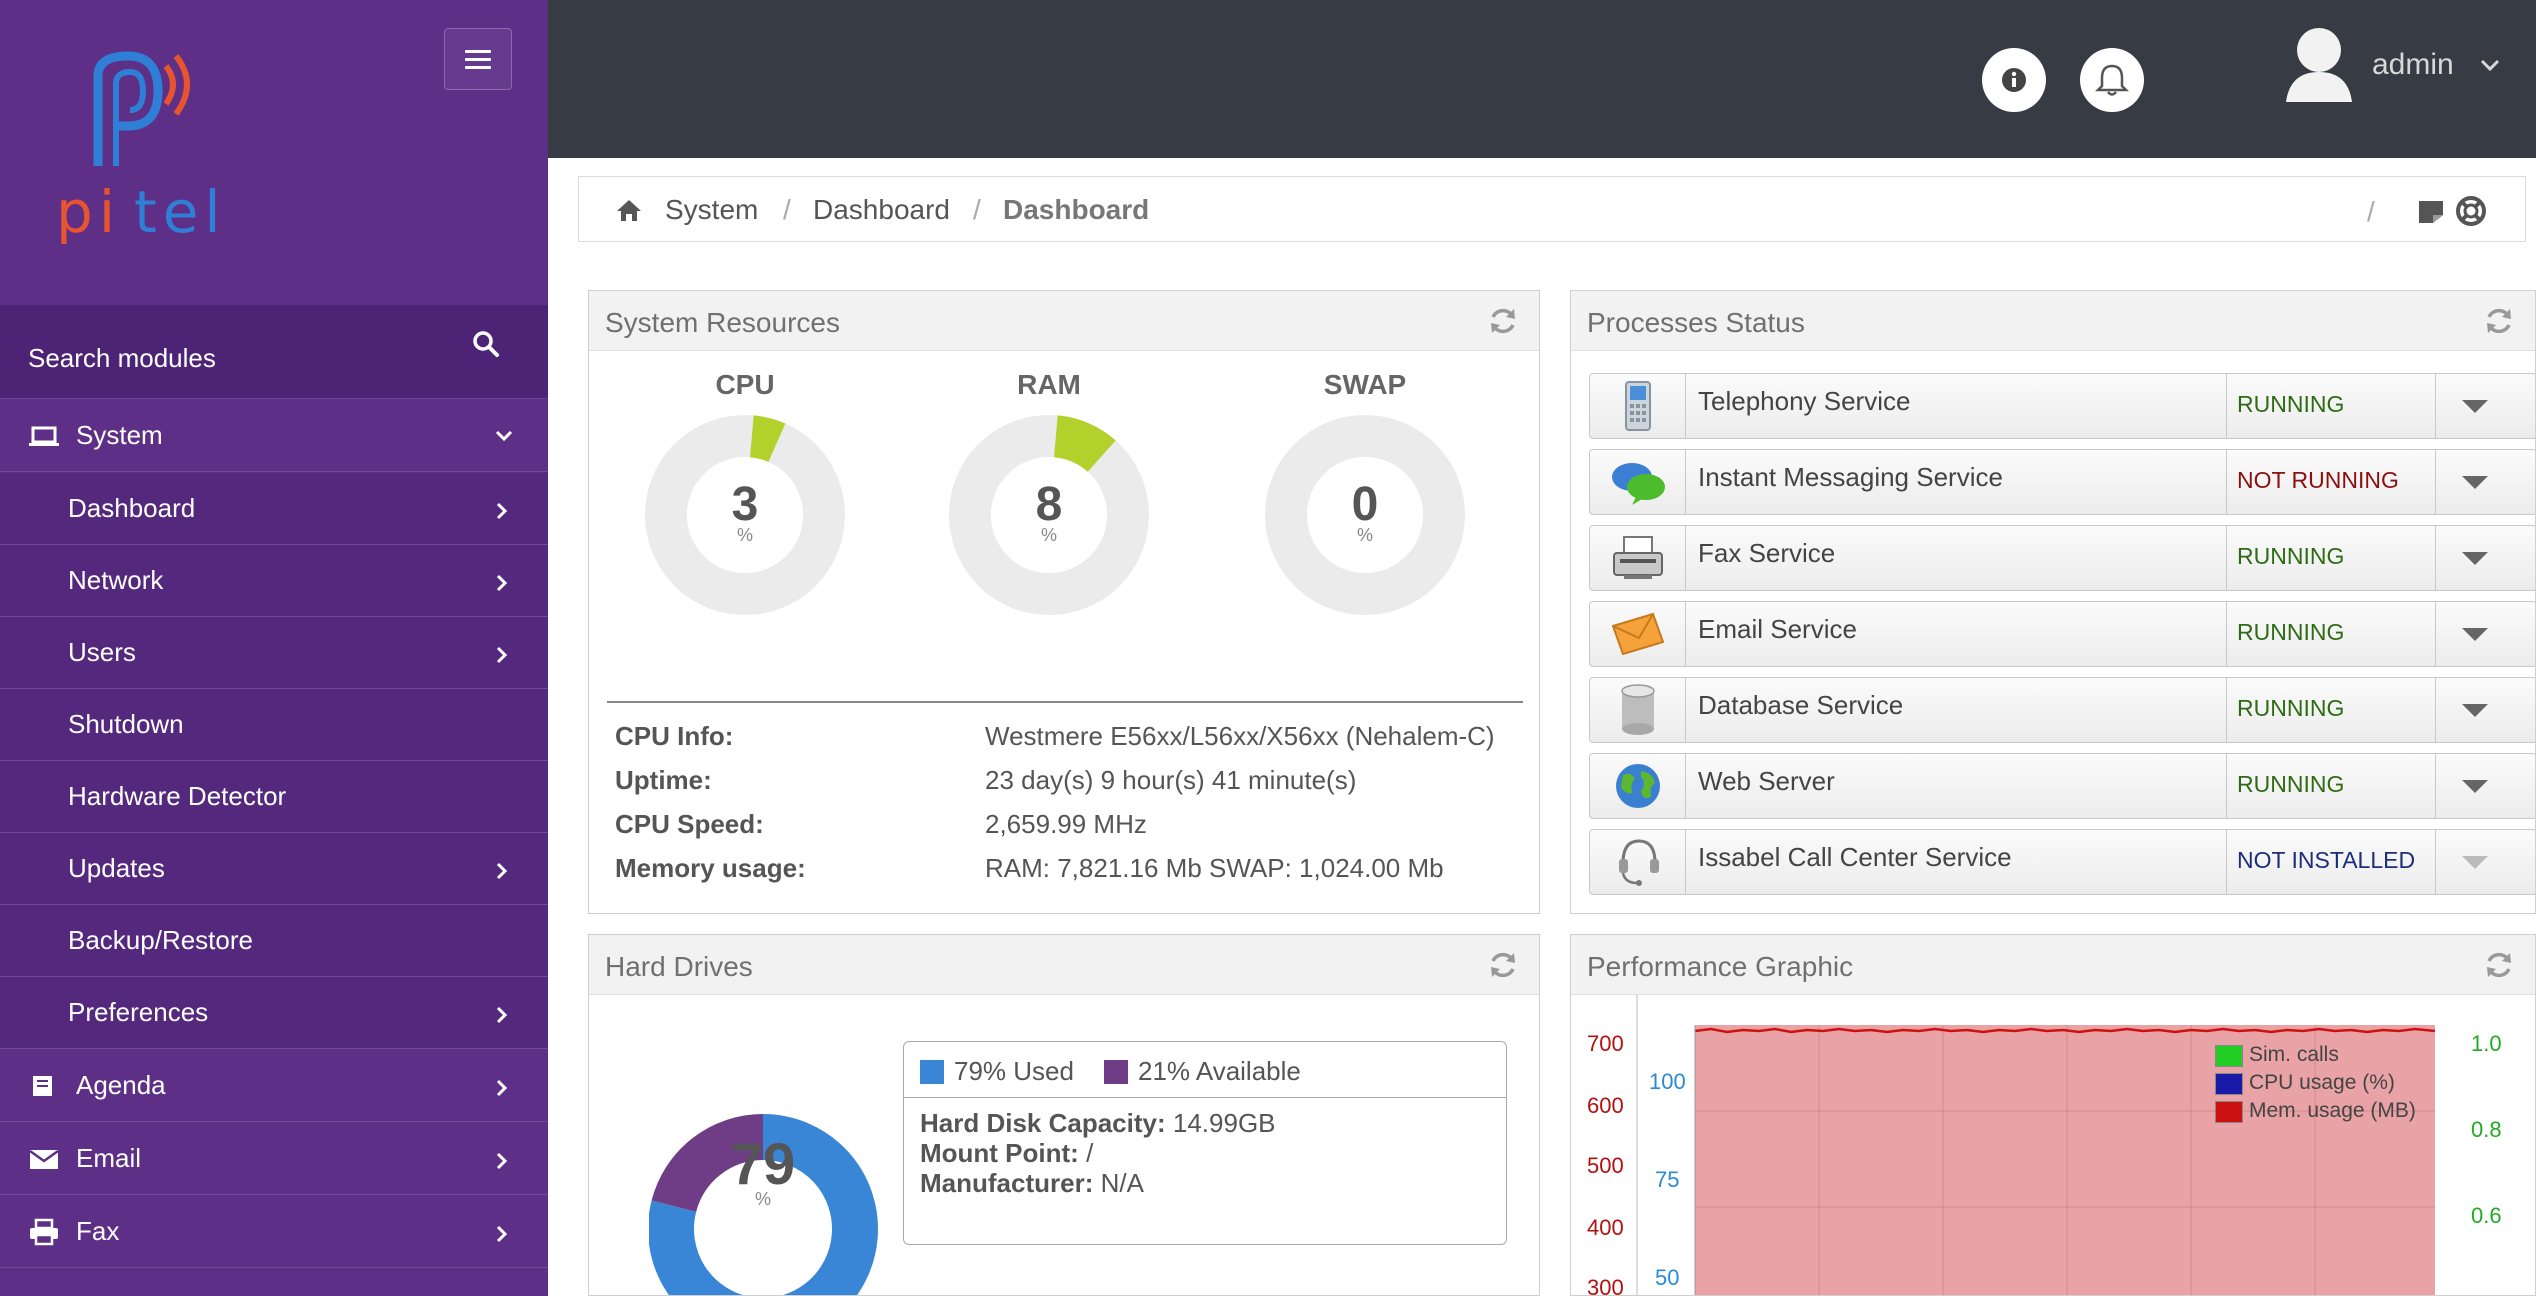 The width and height of the screenshot is (2536, 1296). What do you see at coordinates (274, 352) in the screenshot?
I see `search-modules: Search modules` at bounding box center [274, 352].